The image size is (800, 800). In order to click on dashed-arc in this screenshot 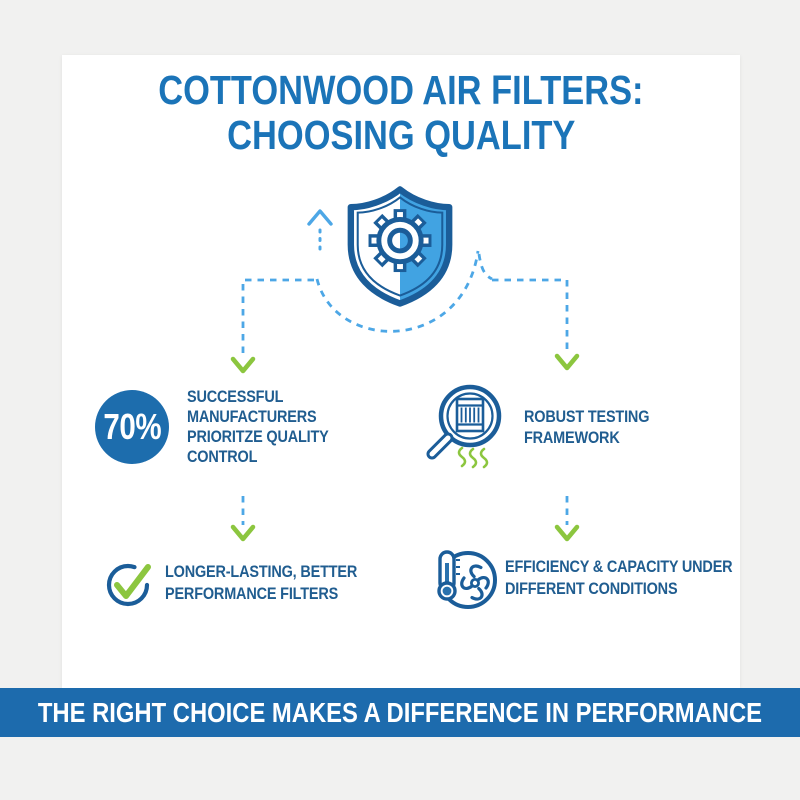, I will do `click(397, 291)`.